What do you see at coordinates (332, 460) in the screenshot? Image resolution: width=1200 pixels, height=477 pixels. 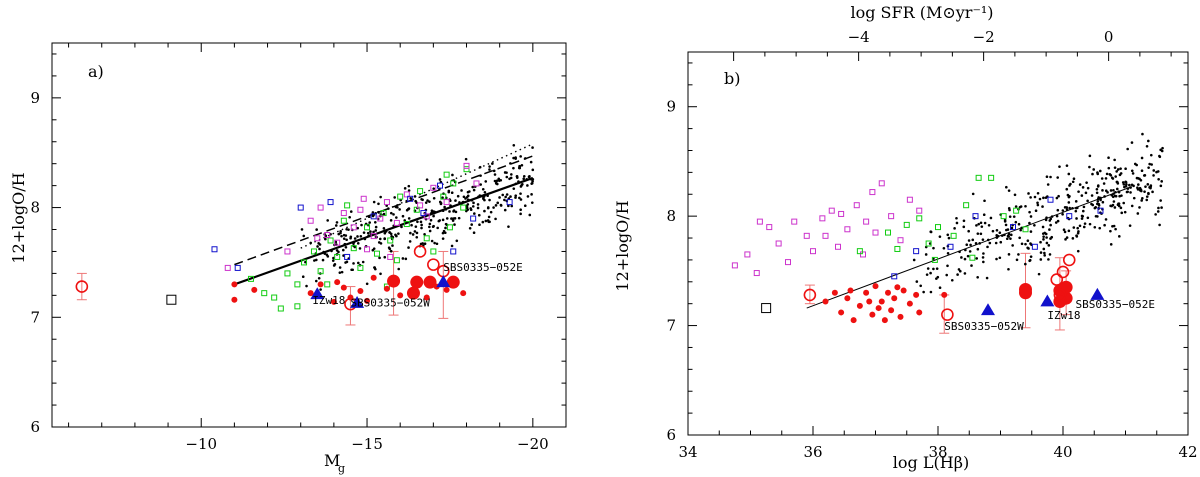 I see `panel-a-xlabel: M` at bounding box center [332, 460].